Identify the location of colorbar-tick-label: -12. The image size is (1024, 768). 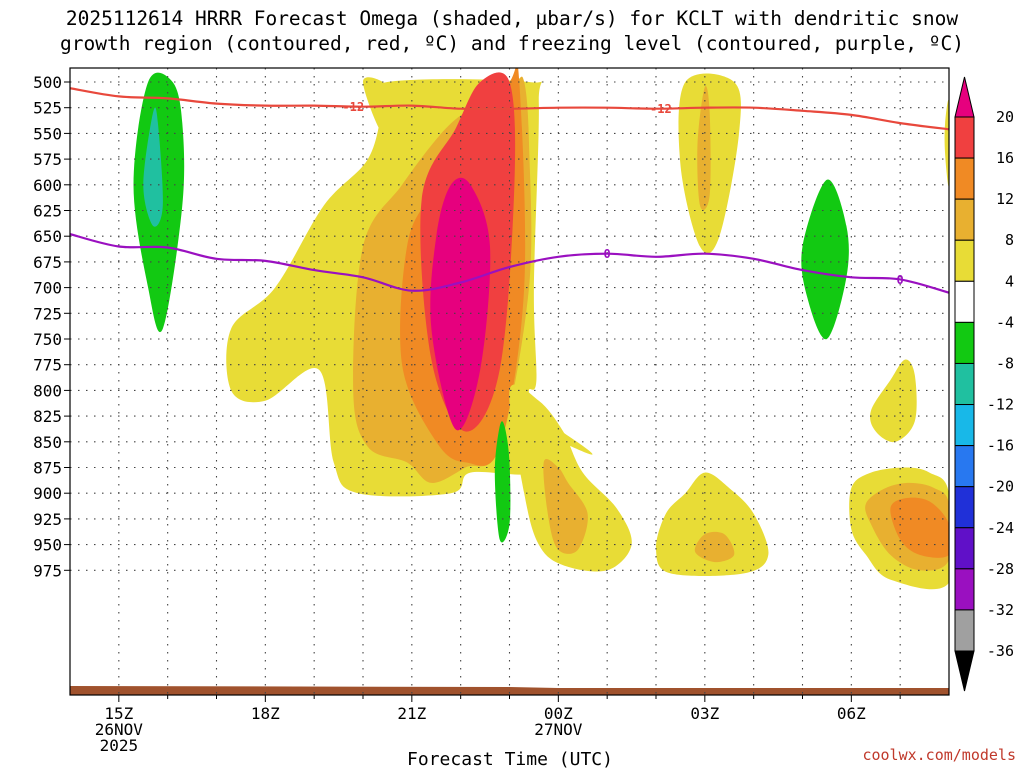
(1000, 405).